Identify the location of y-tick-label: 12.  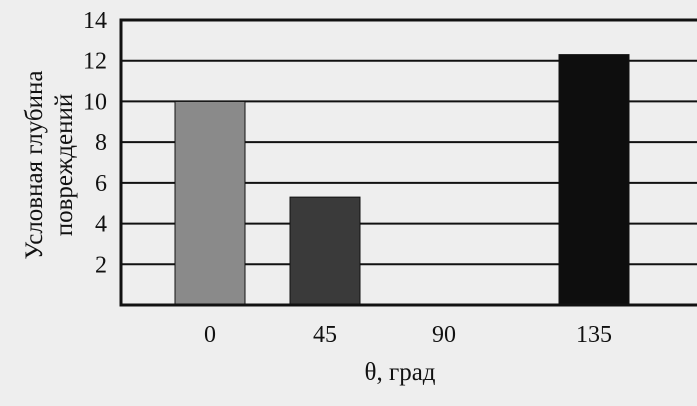
(95, 62).